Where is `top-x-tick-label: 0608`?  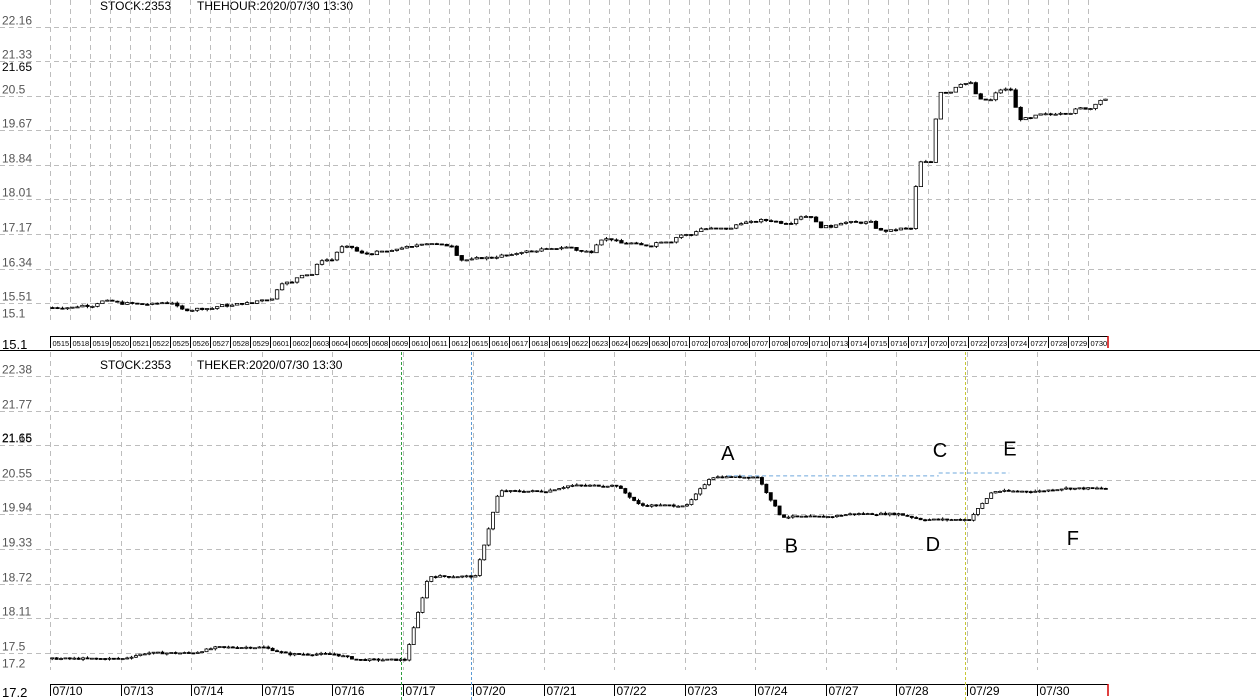 top-x-tick-label: 0608 is located at coordinates (380, 343).